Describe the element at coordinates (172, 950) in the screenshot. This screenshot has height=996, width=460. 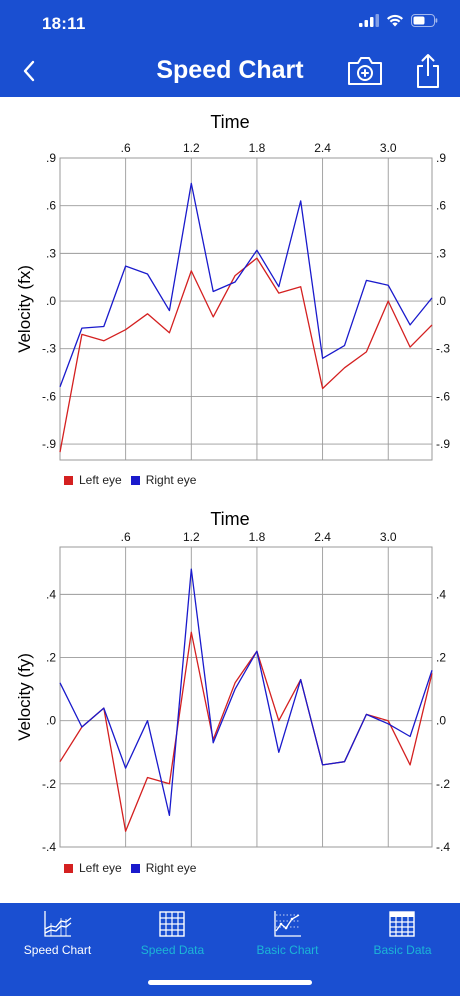
I see `tab-label: Speed Data` at that location.